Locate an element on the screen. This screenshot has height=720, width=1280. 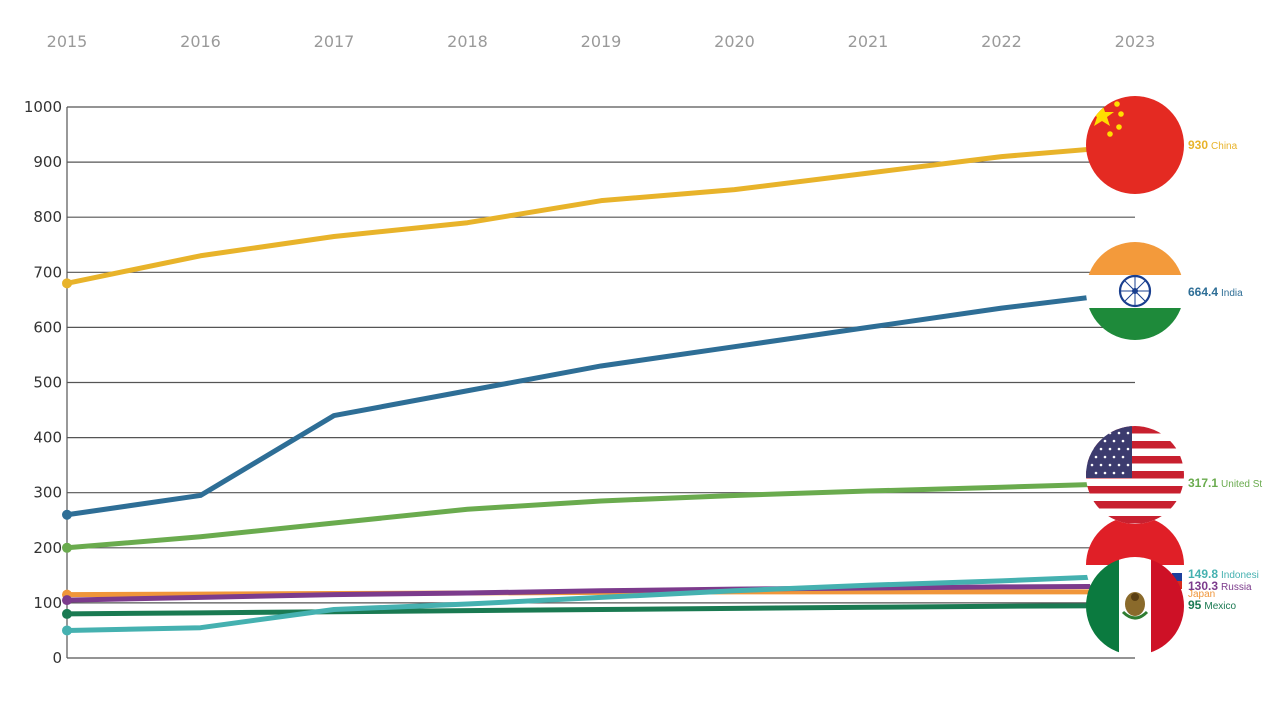
series-end-value: 95 Mexico is located at coordinates (1212, 605).